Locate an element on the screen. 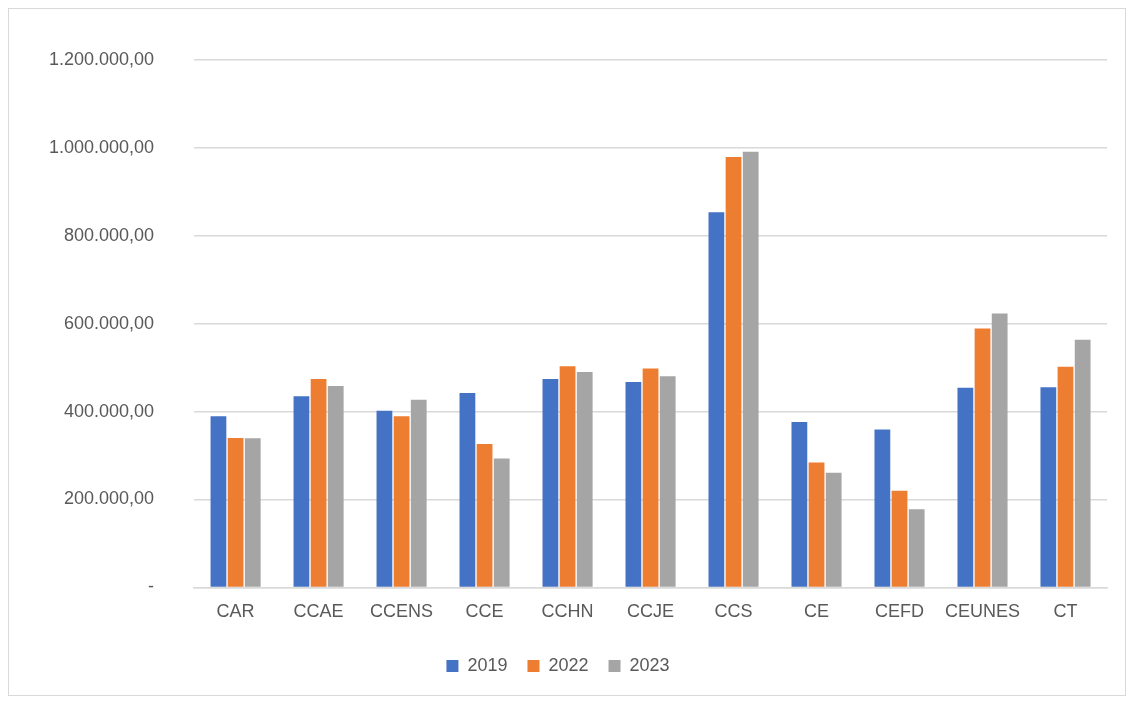 The height and width of the screenshot is (702, 1131). y-tick-label: 600.000,00 is located at coordinates (109, 322).